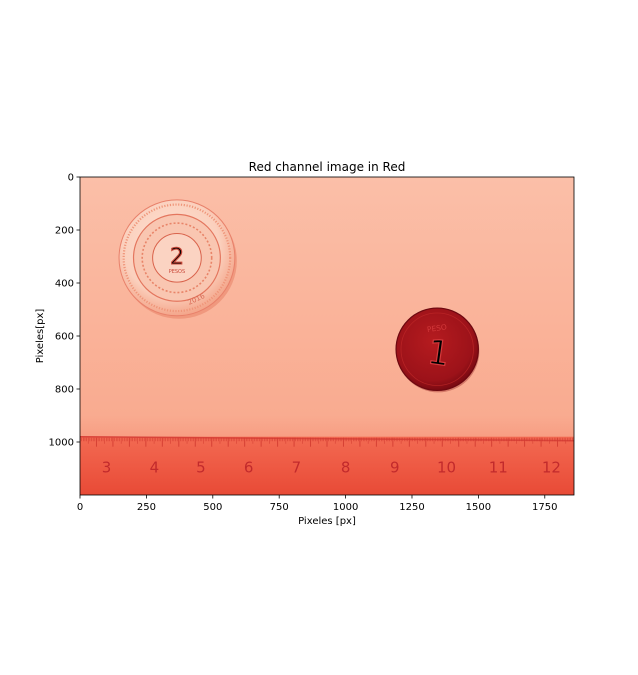 The height and width of the screenshot is (675, 638). I want to click on ruler-number: 4, so click(155, 468).